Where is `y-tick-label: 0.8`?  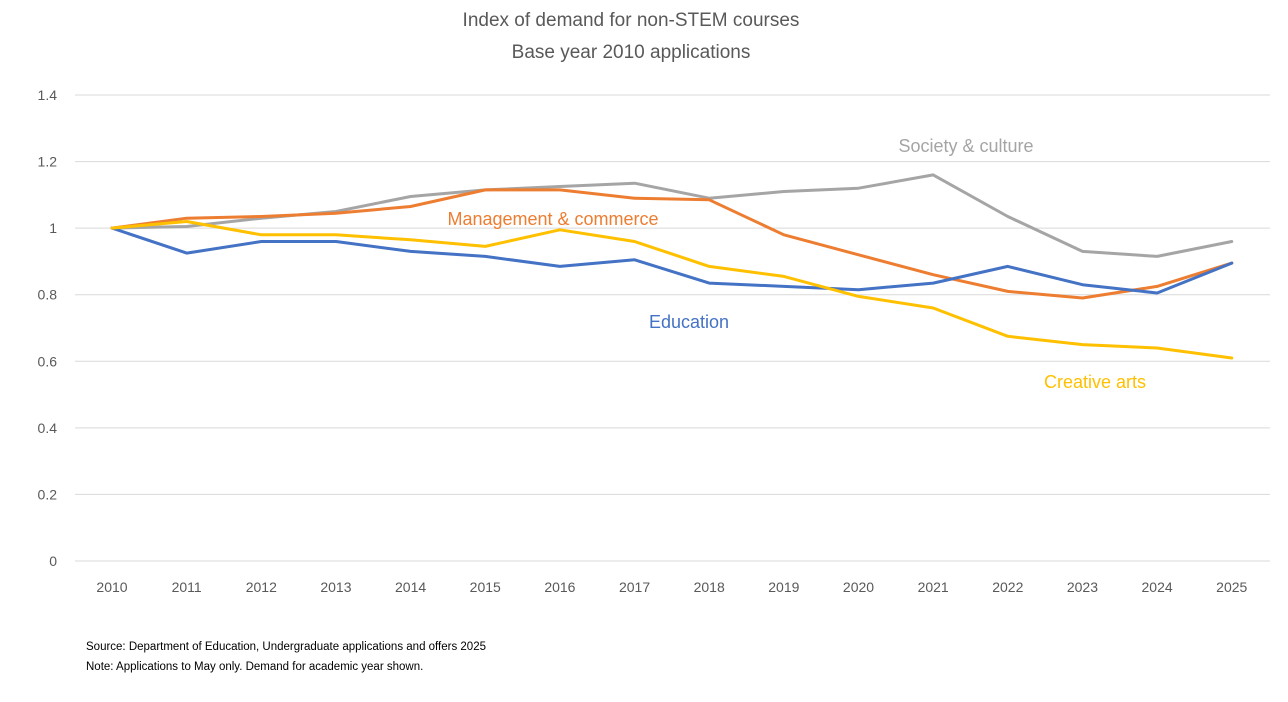
y-tick-label: 0.8 is located at coordinates (48, 295).